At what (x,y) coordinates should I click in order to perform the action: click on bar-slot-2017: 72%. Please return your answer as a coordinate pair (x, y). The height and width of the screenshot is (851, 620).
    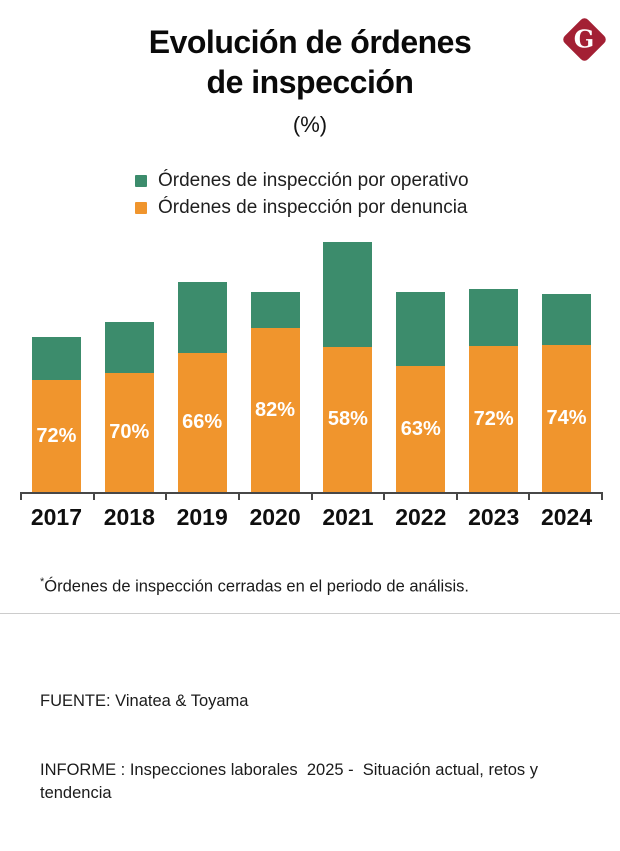
    Looking at the image, I should click on (56, 362).